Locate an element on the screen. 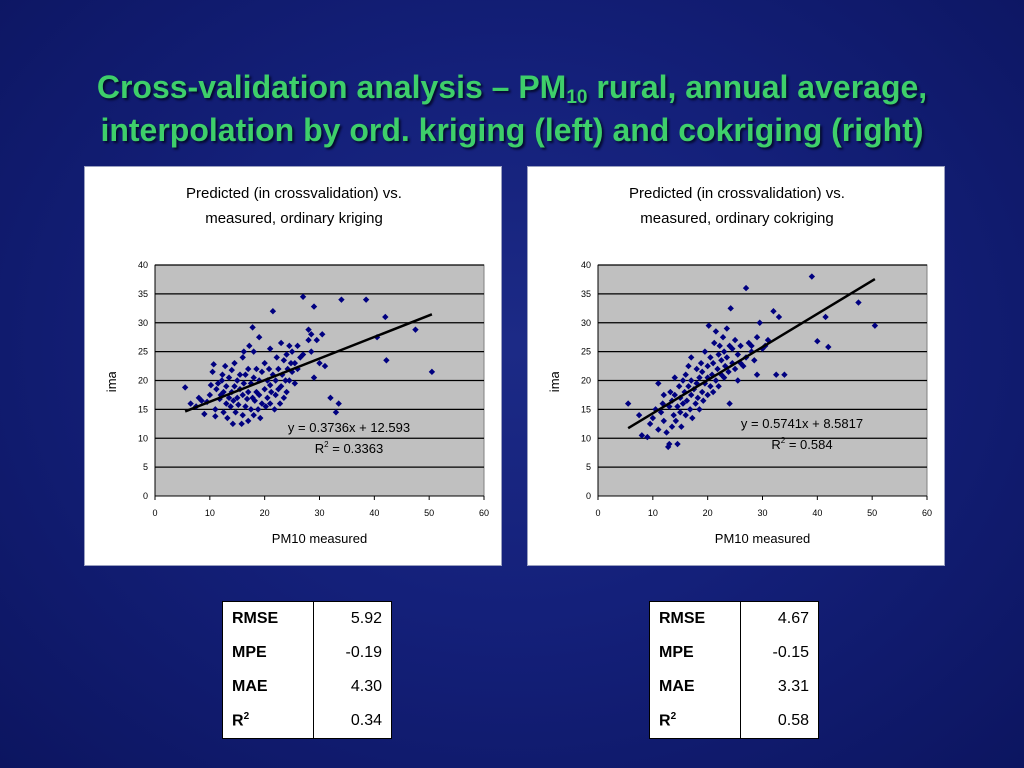 The width and height of the screenshot is (1024, 768). r-squared-value: = 0.584 is located at coordinates (808, 444).